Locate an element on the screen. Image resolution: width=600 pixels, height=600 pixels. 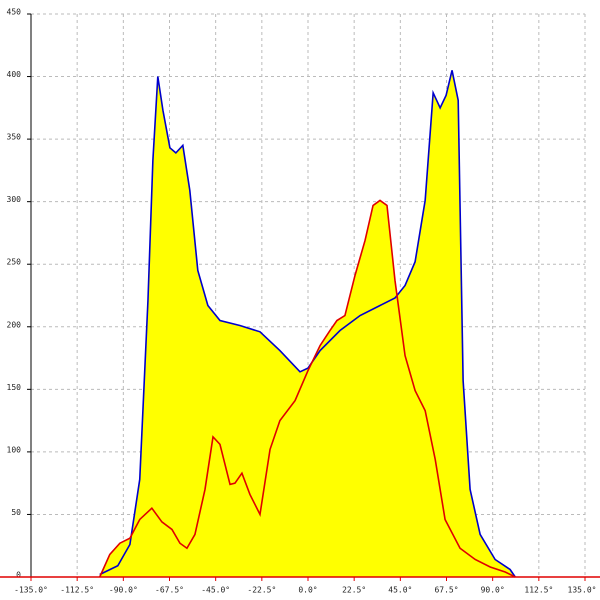
y-tick-label: 400 is located at coordinates (14, 74).